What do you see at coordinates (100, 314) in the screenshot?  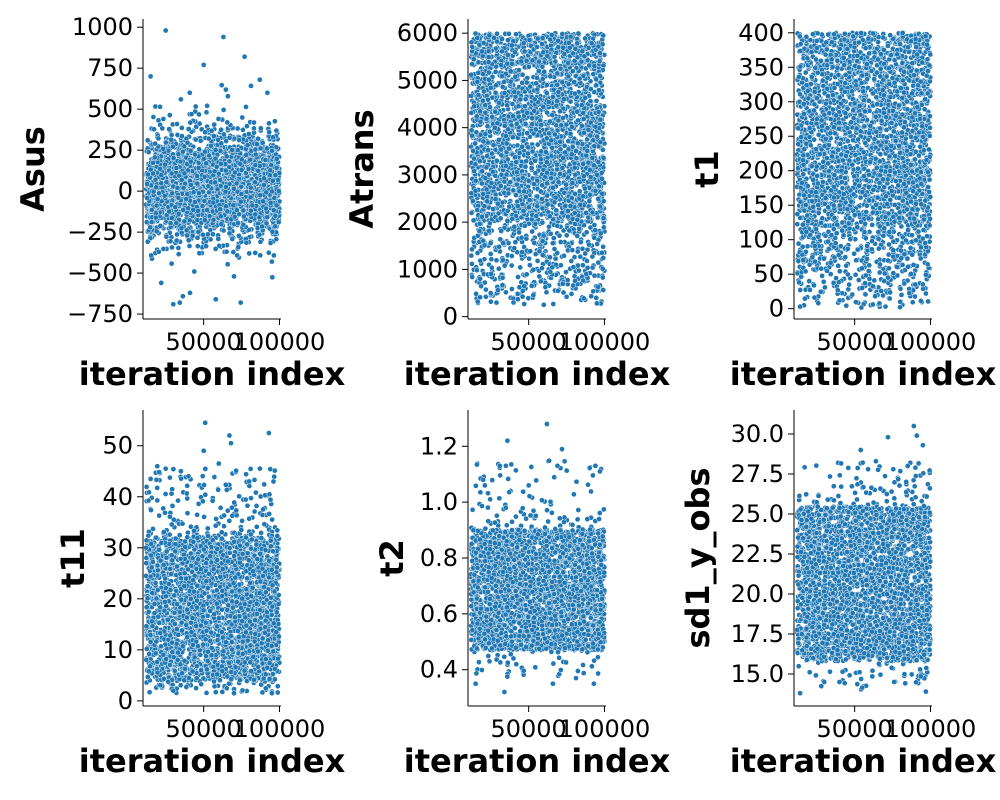 I see `y-tick-label: −750` at bounding box center [100, 314].